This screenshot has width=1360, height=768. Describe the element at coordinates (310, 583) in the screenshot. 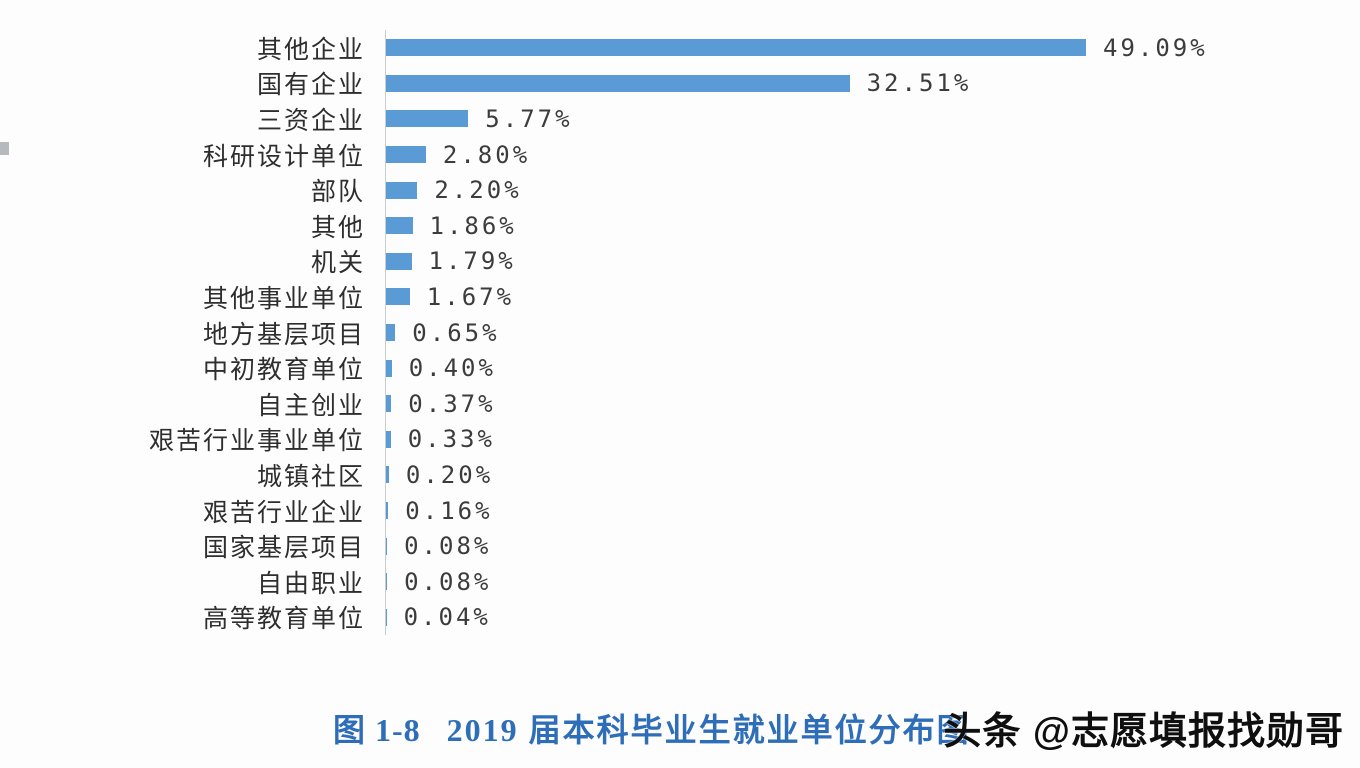

I see `category-label: 自由职业` at that location.